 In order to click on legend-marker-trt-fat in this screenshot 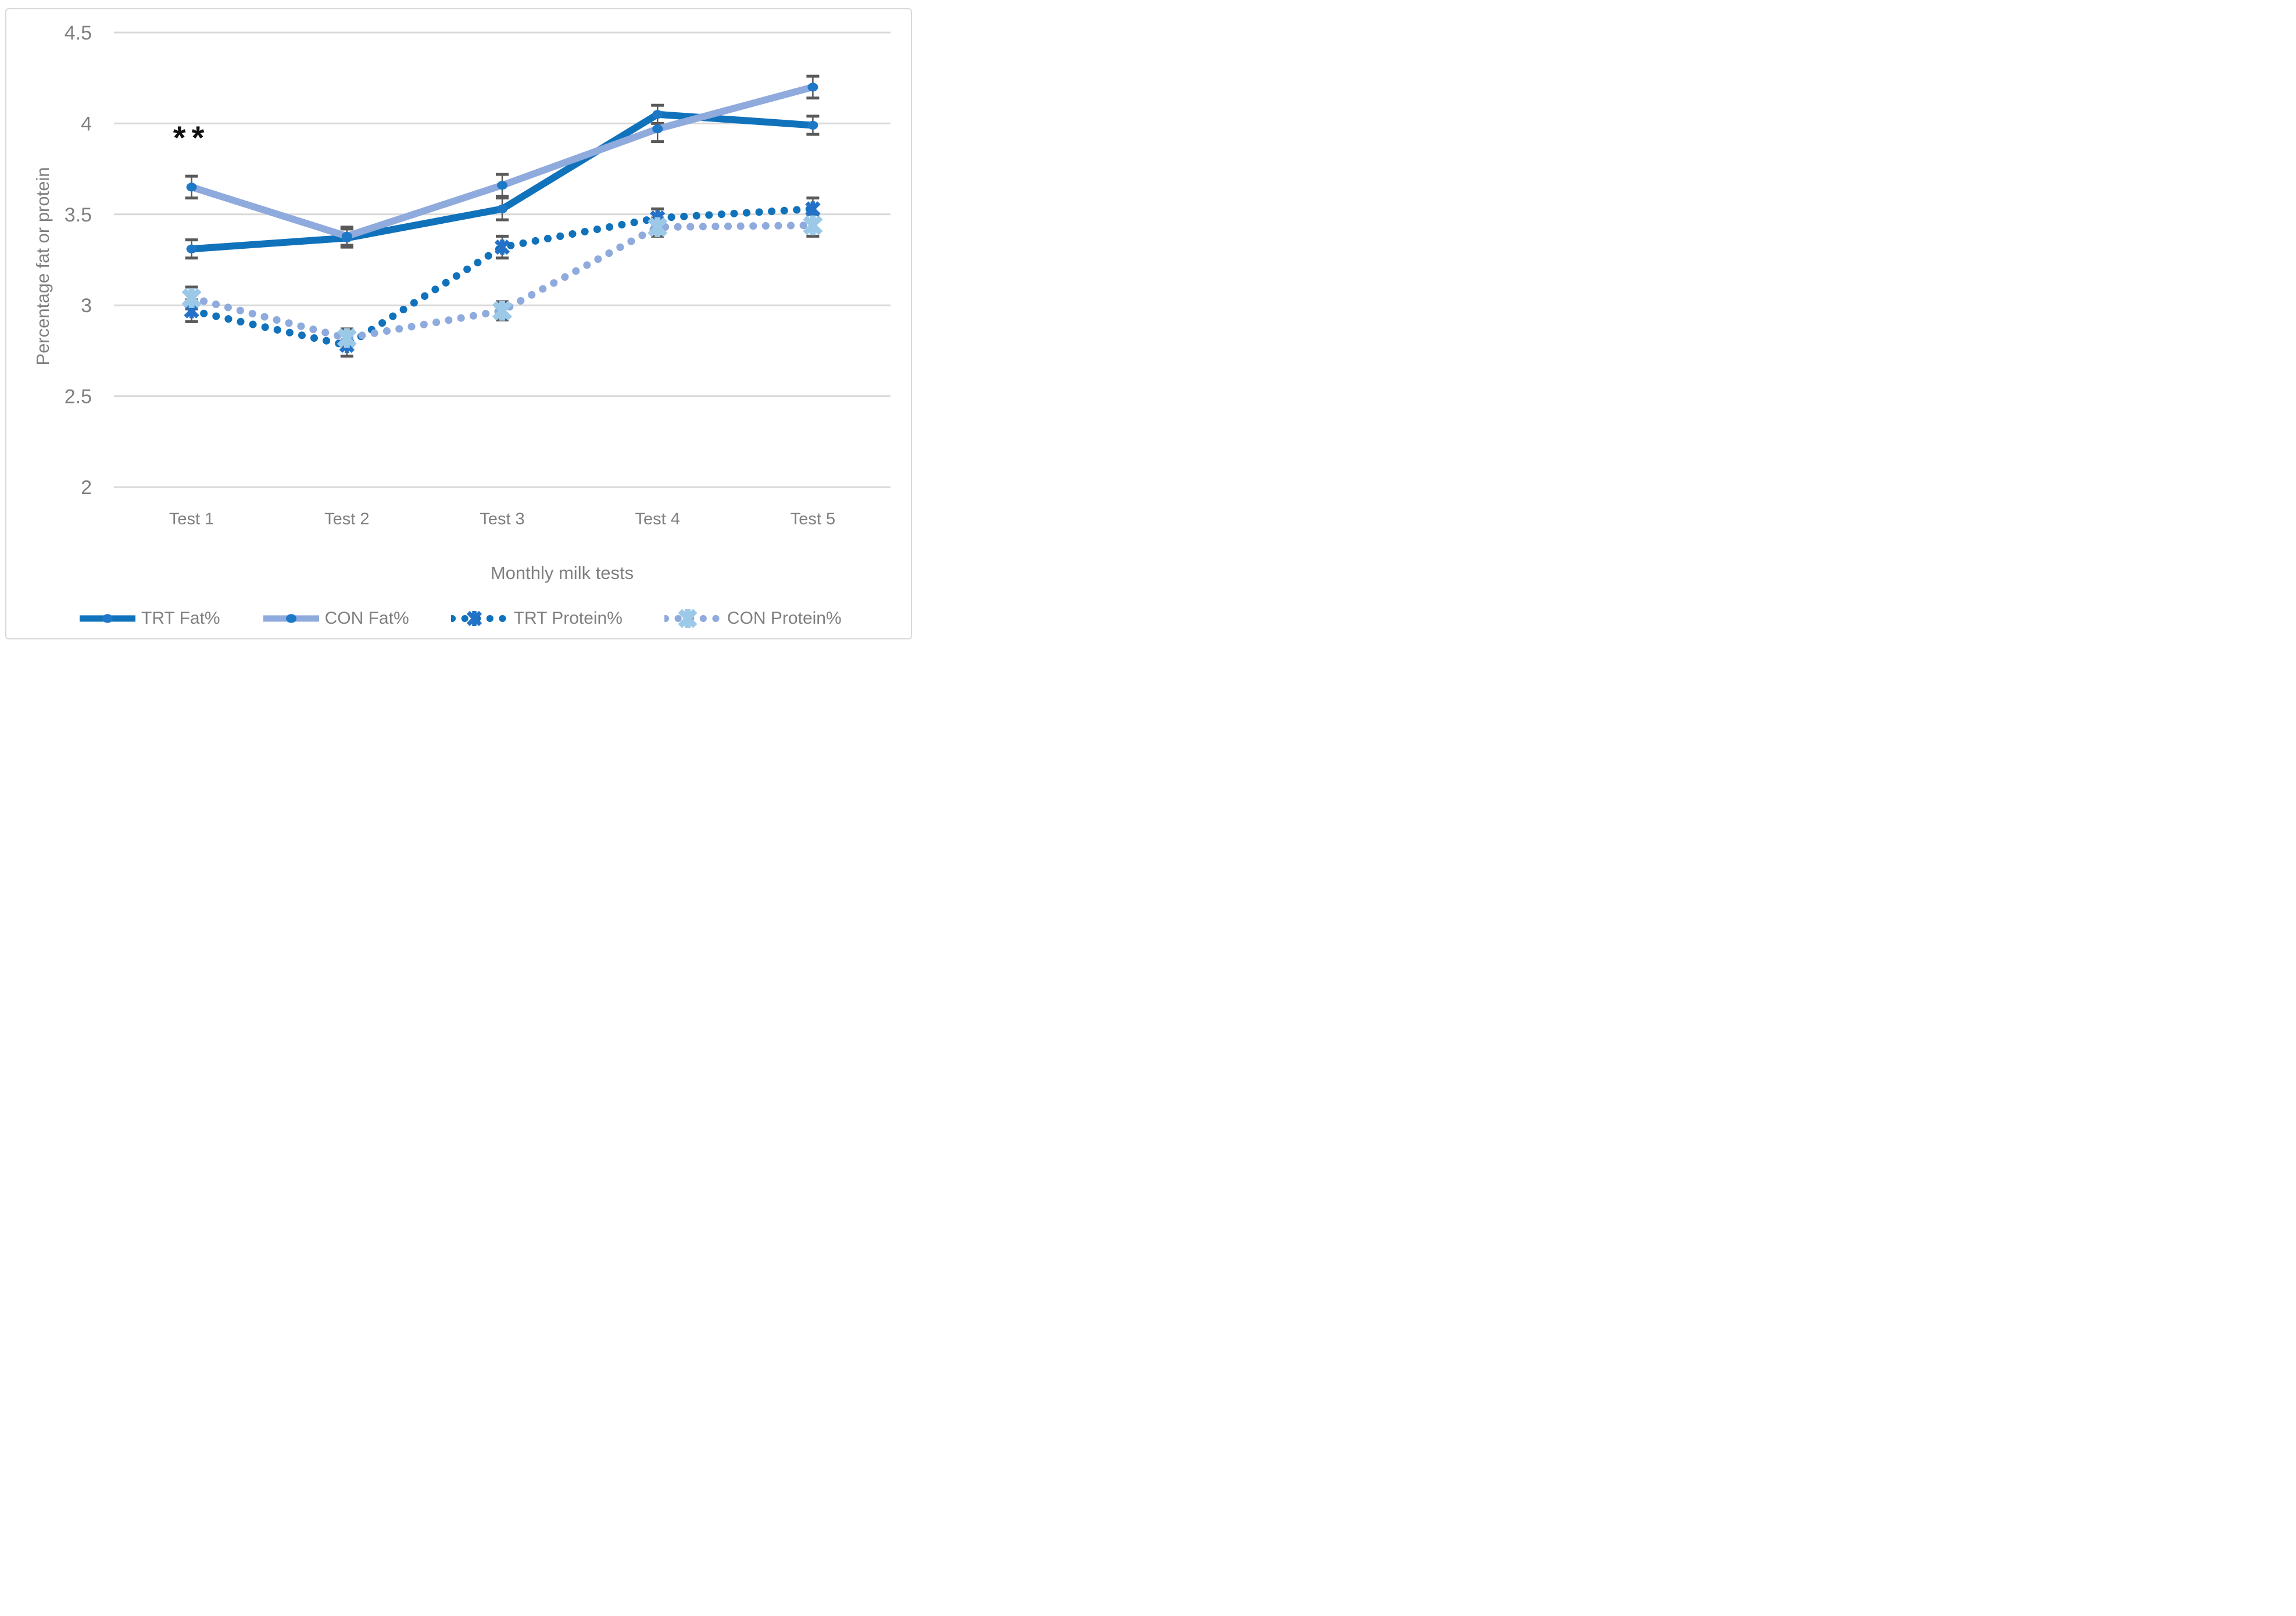, I will do `click(107, 618)`.